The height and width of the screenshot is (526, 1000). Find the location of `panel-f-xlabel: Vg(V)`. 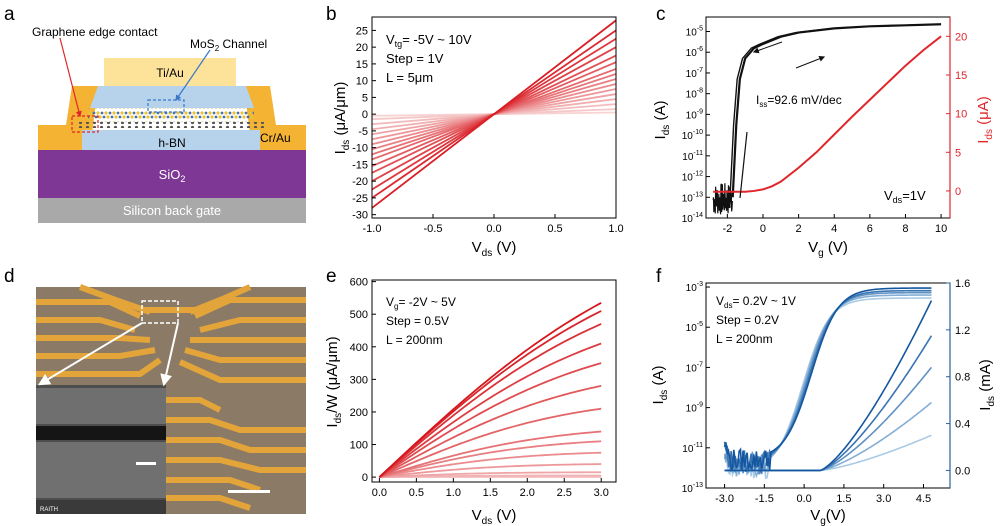

panel-f-xlabel: Vg(V) is located at coordinates (828, 516).